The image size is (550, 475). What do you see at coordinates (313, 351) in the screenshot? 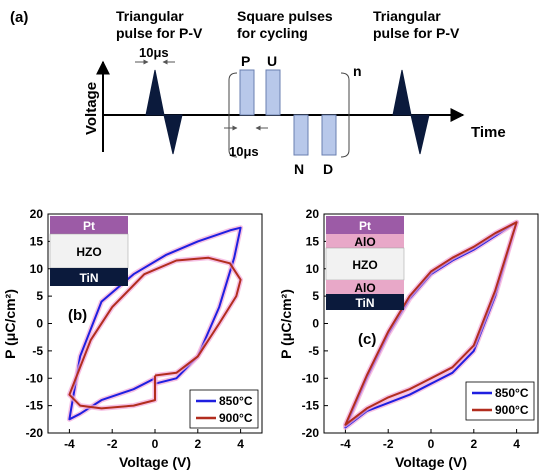
I see `chart-c-y-tick-label: -5` at bounding box center [313, 351].